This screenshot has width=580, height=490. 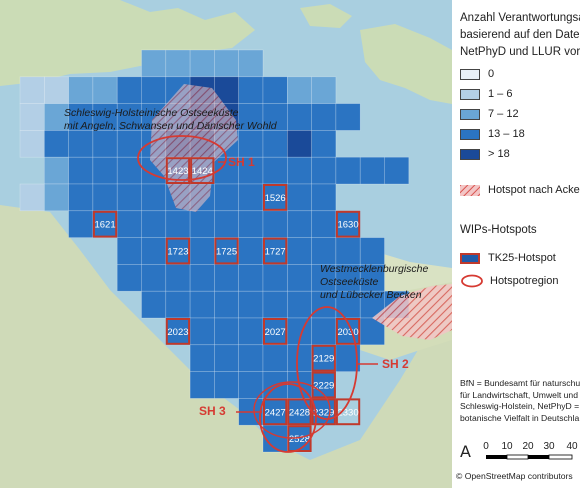 What do you see at coordinates (491, 74) in the screenshot?
I see `legend-class-label: 0` at bounding box center [491, 74].